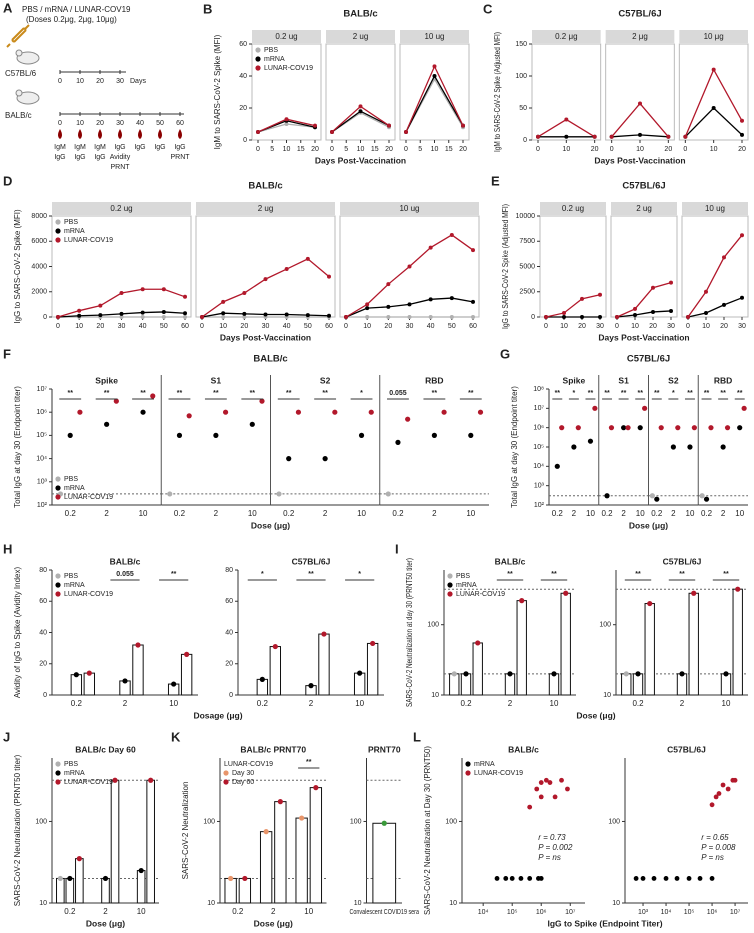 Image resolution: width=754 pixels, height=933 pixels. What do you see at coordinates (573, 208) in the screenshot?
I see `facet-strip` at bounding box center [573, 208].